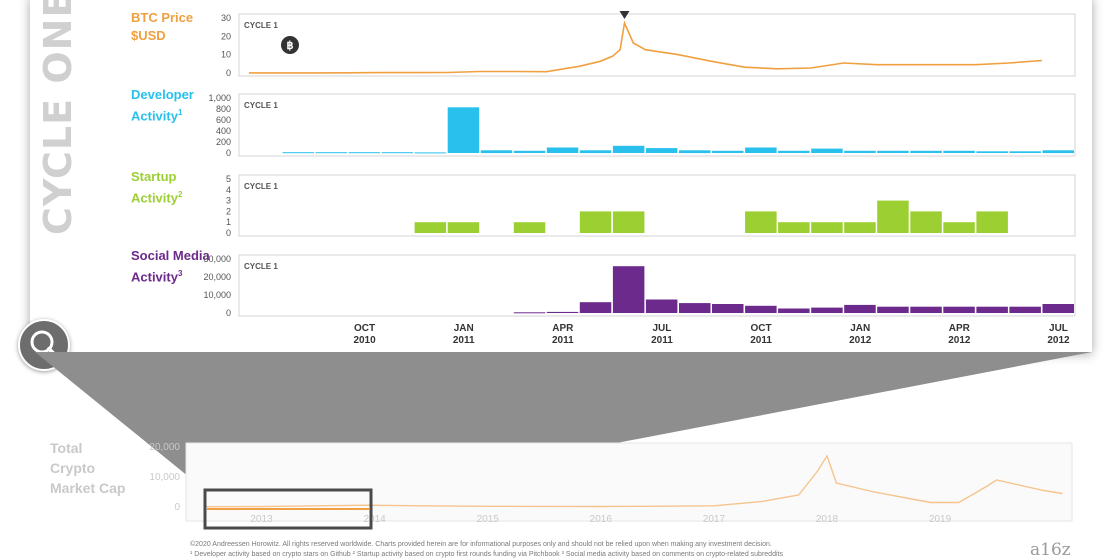  I want to click on btc-frame, so click(657, 45).